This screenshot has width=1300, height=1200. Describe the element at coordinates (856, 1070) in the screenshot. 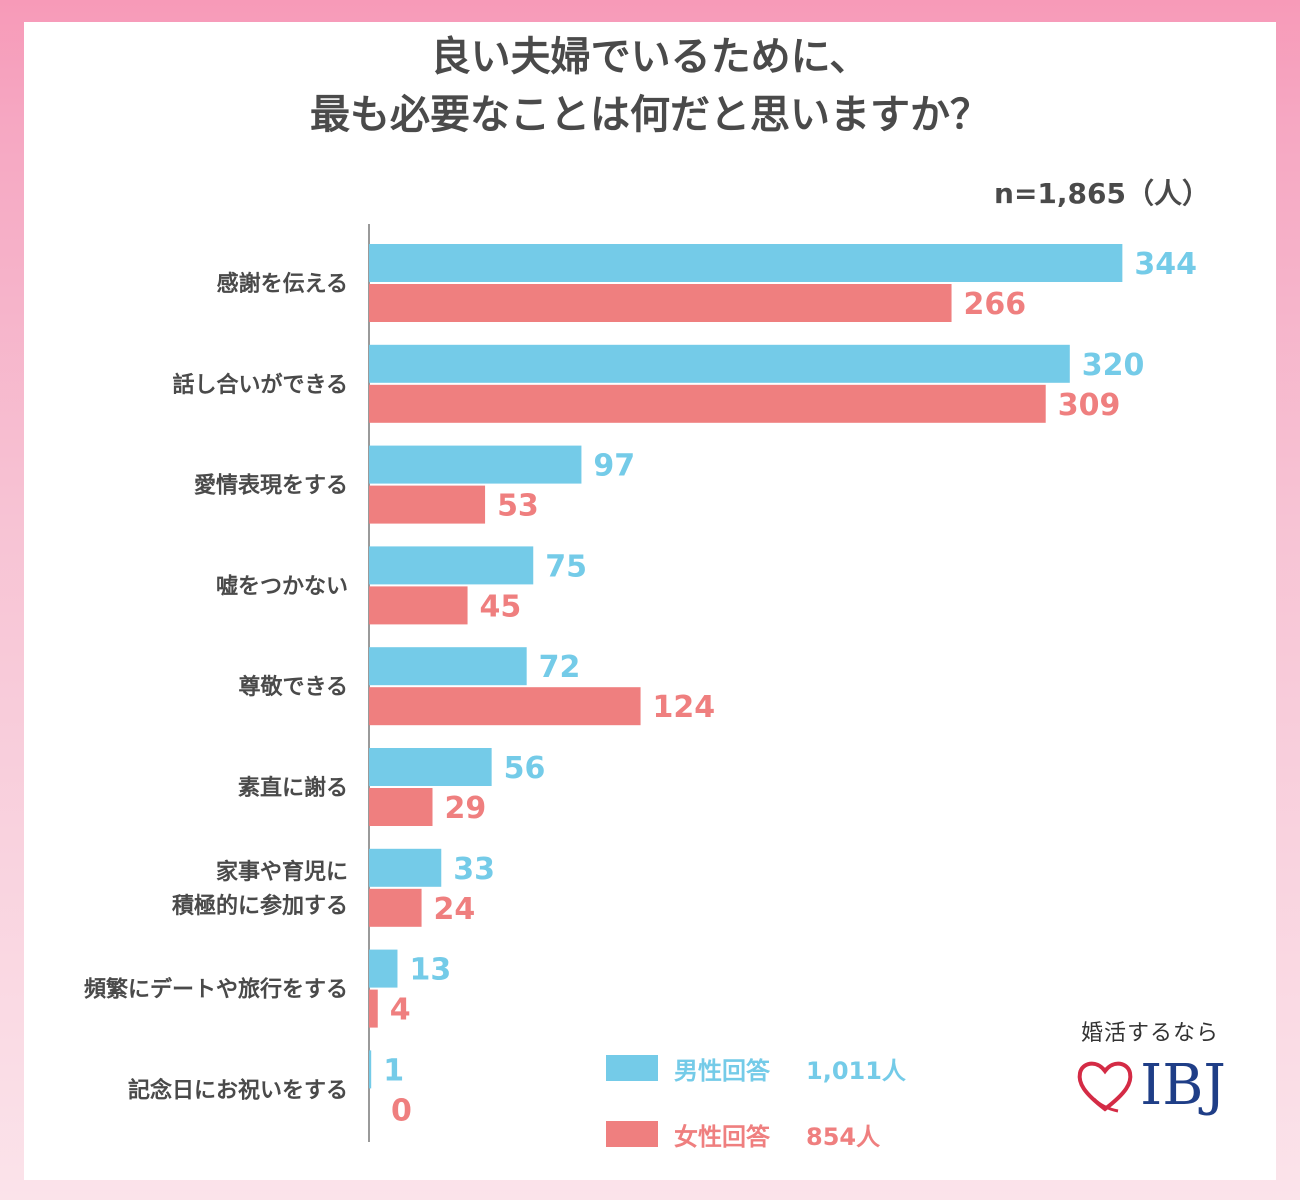

I see `legend-count-male: 1,011人` at that location.